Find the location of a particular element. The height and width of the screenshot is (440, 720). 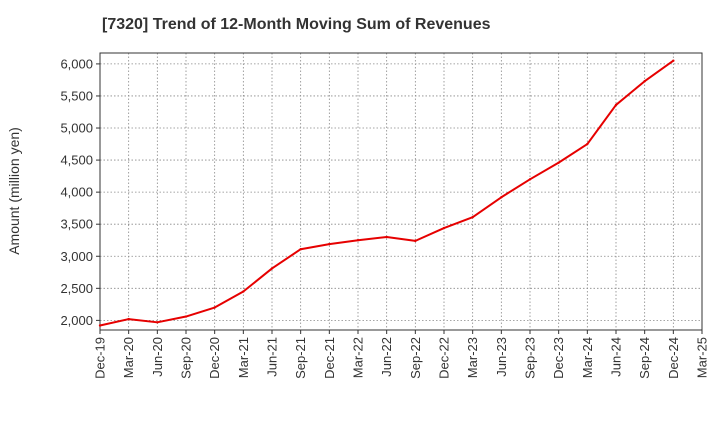

y-tick-label: 3,500 is located at coordinates (76, 224).